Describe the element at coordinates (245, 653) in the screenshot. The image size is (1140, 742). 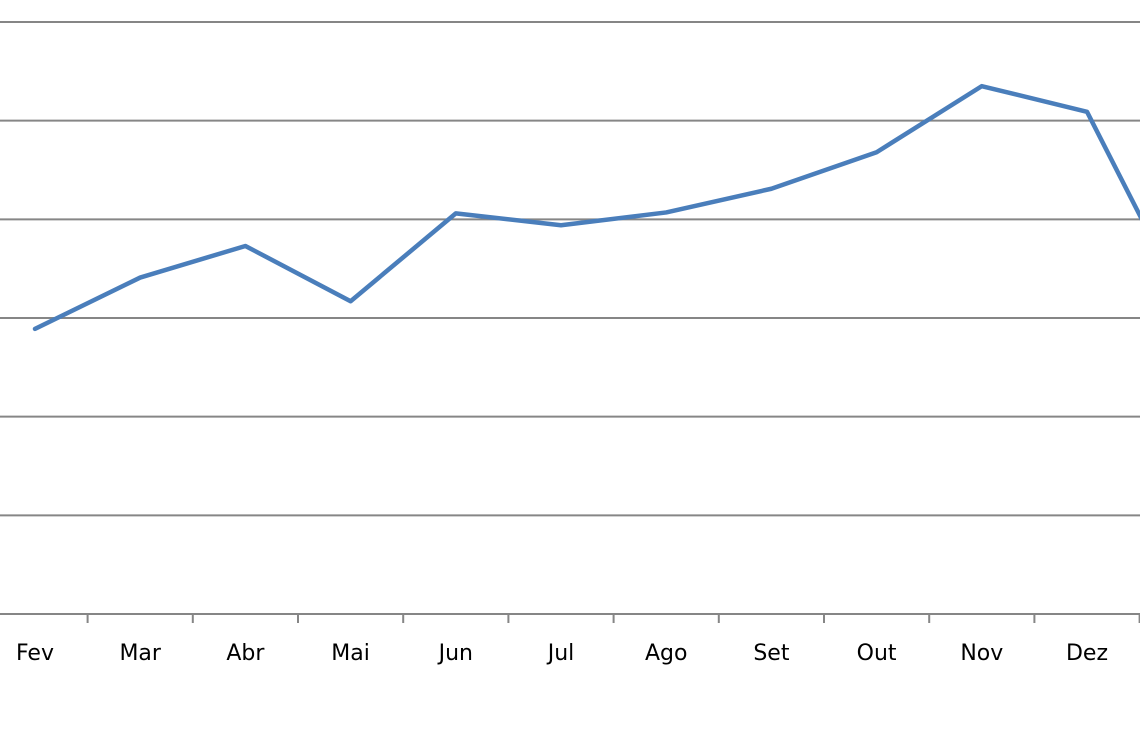
I see `x-tick-label: Abr` at that location.